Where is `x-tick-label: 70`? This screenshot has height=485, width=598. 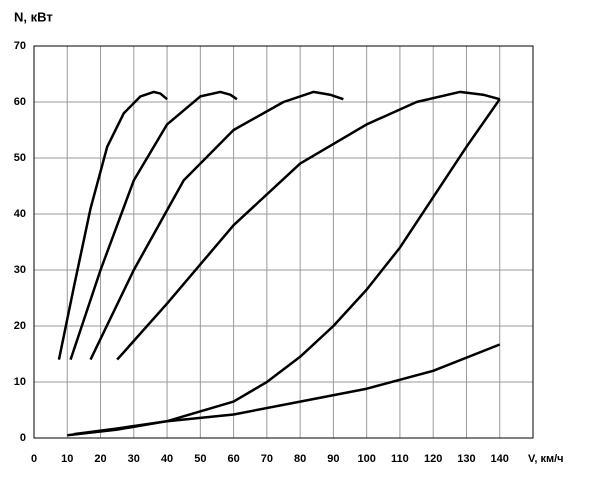 x-tick-label: 70 is located at coordinates (267, 459).